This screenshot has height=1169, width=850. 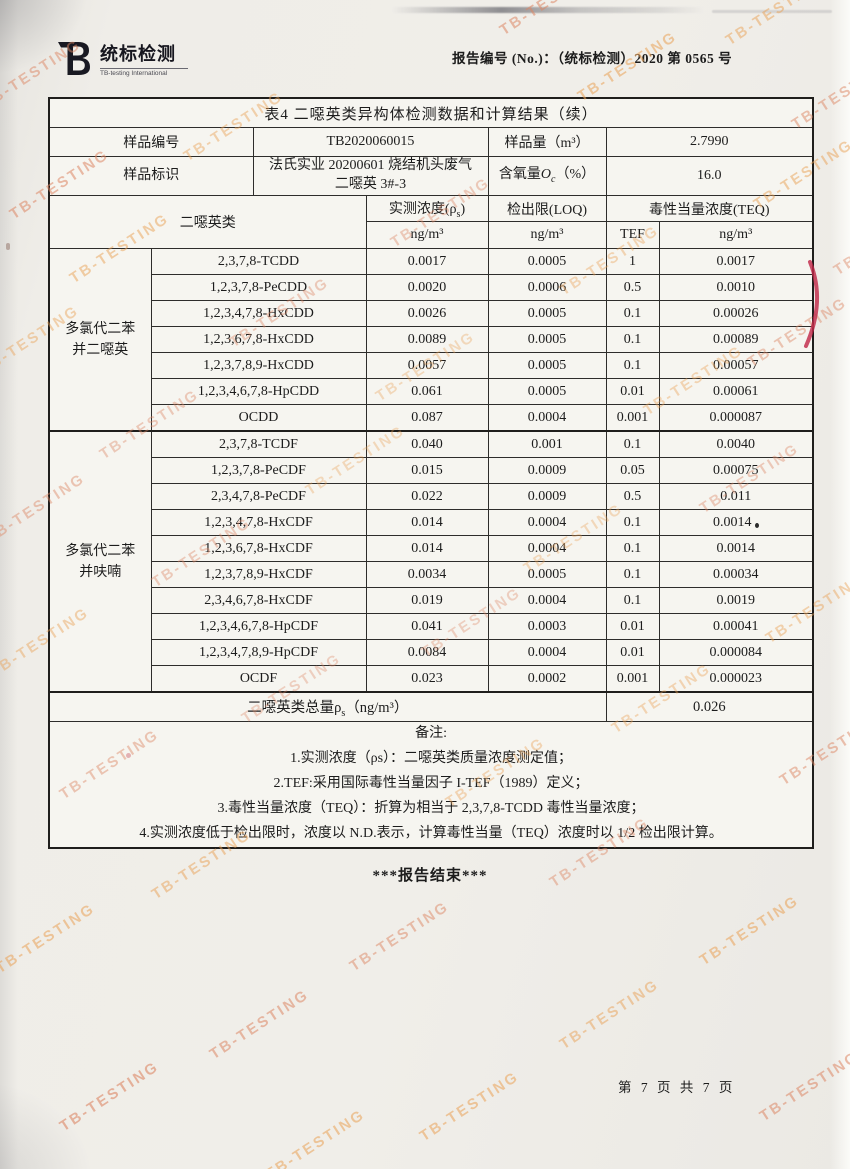 I want to click on tb-logo-icon, so click(x=74, y=58).